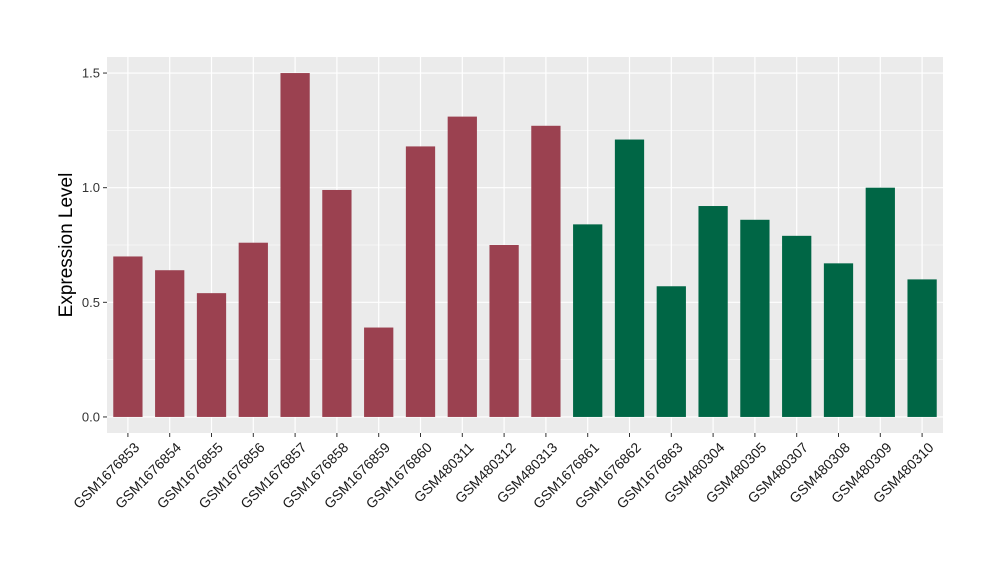 This screenshot has height=580, width=1000. What do you see at coordinates (91, 187) in the screenshot?
I see `y-tick-label: 1.0` at bounding box center [91, 187].